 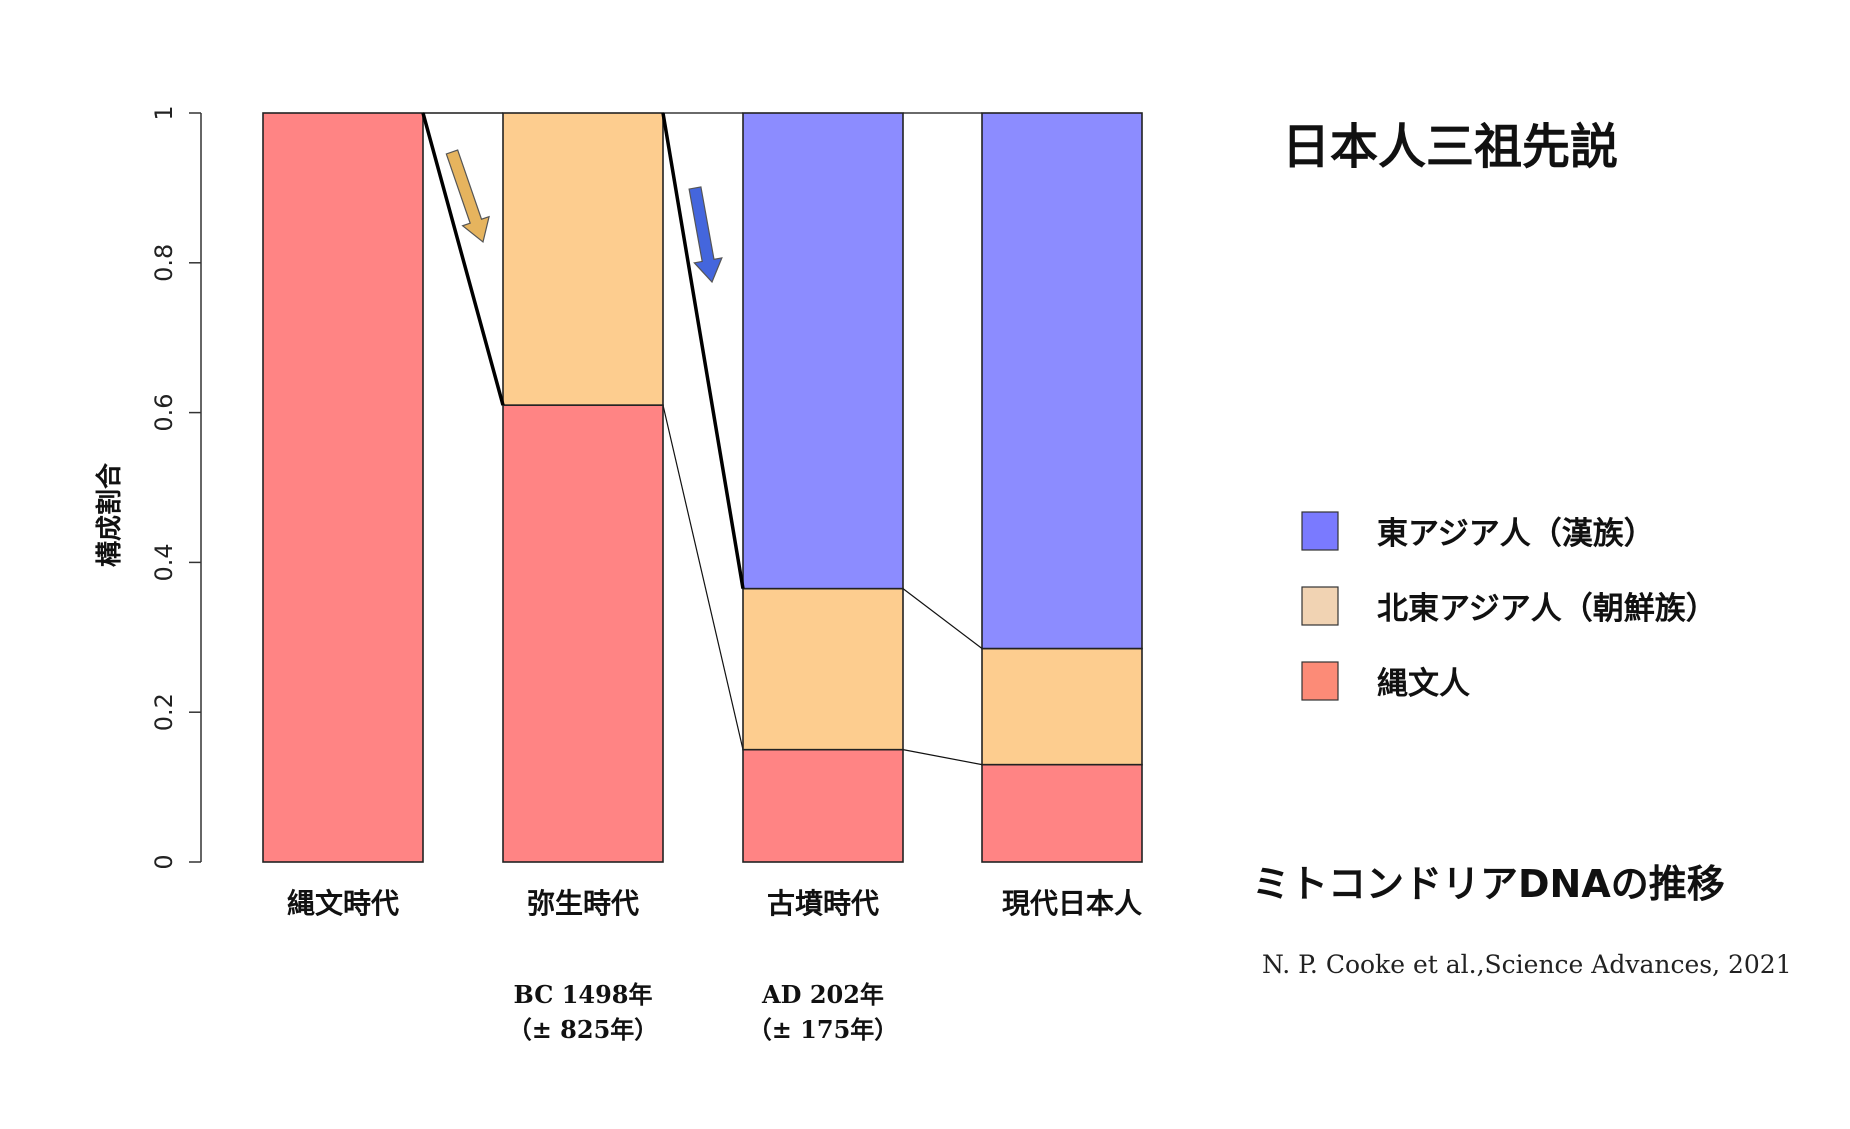 What do you see at coordinates (1547, 609) in the screenshot?
I see `legend-label: 北東アジア人（朝鮮族）` at bounding box center [1547, 609].